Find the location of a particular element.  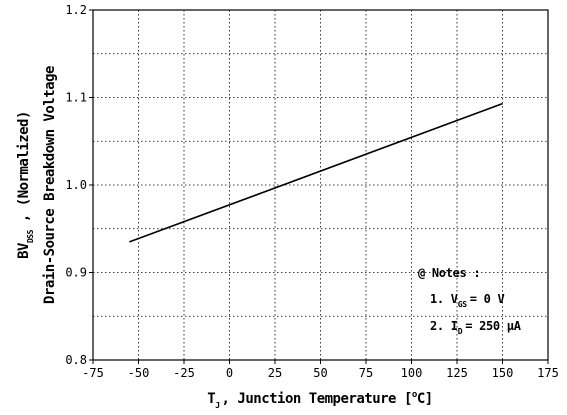

x-tick-label: 125 is located at coordinates (457, 373).